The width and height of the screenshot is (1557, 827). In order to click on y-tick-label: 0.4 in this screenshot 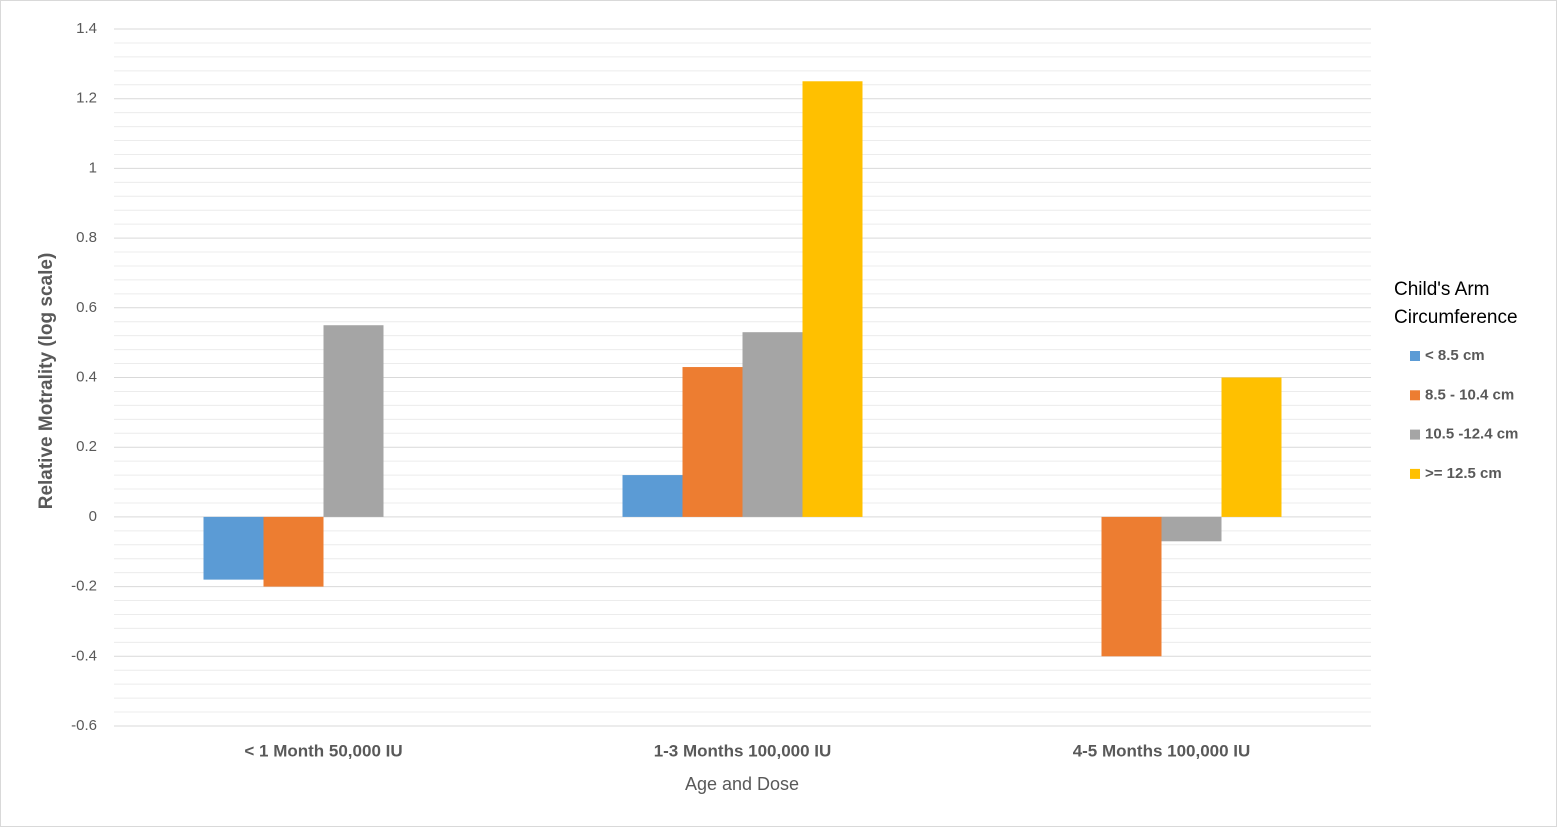, I will do `click(86, 376)`.